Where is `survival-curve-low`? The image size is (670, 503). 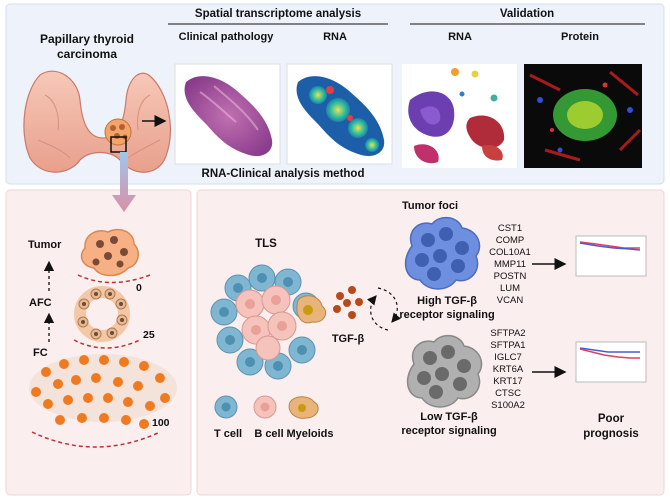
survival-curve-low is located at coordinates (611, 362).